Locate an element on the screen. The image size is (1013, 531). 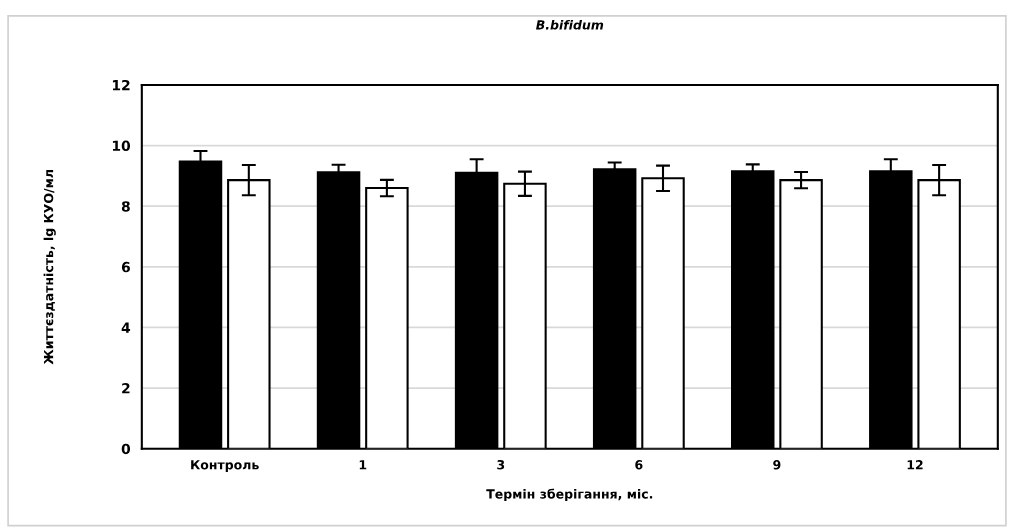
x-axis-title: Термін зберігання, міс. is located at coordinates (569, 495).